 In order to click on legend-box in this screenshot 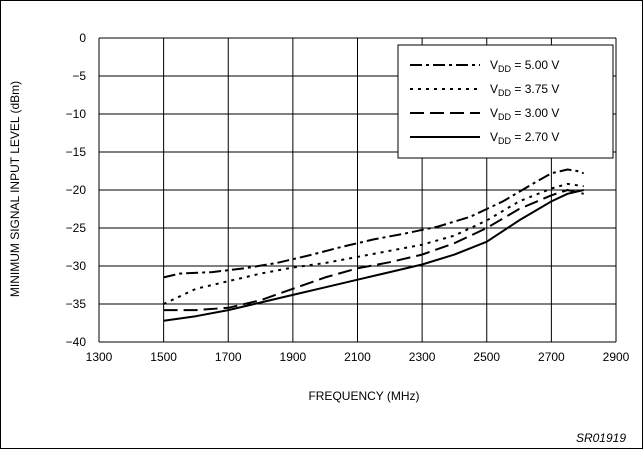, I will do `click(505, 101)`.